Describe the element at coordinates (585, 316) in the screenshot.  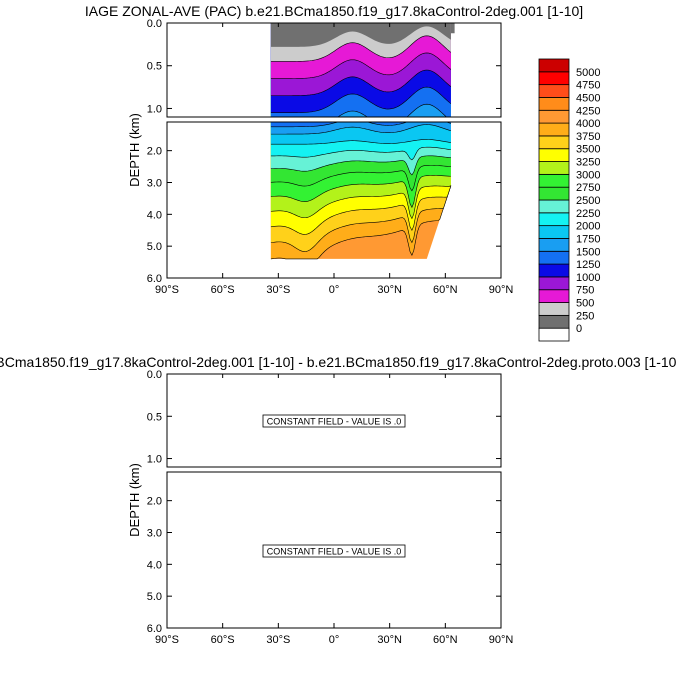
I see `colorbar-label: 250` at that location.